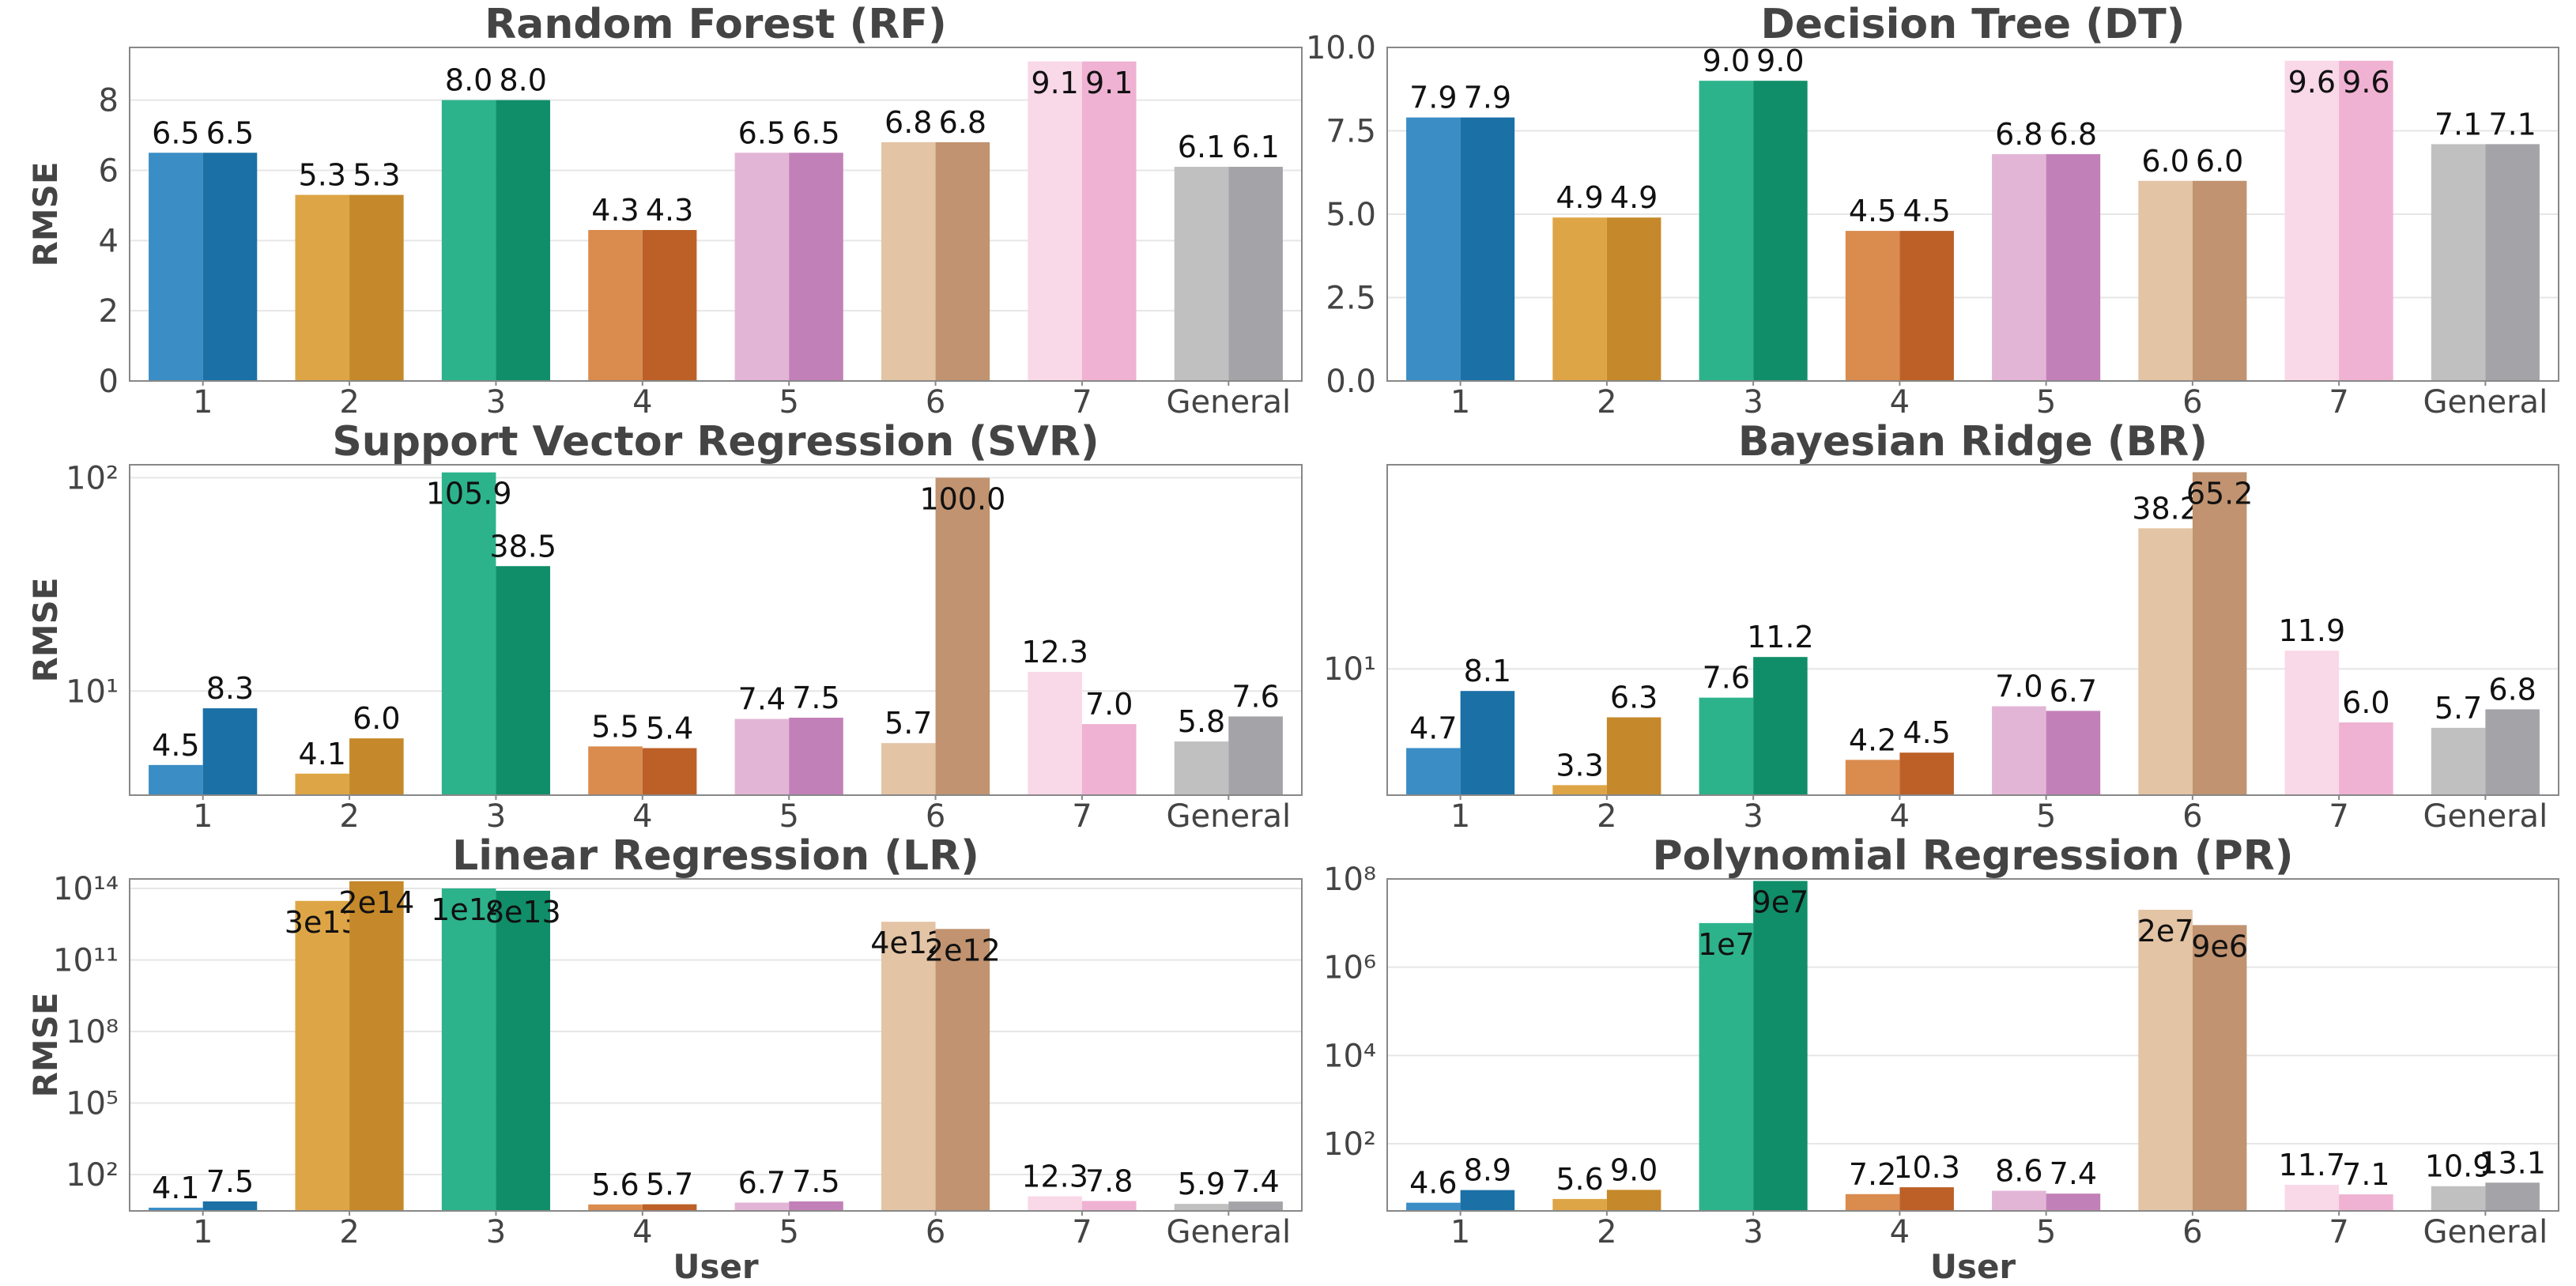  I want to click on y-tick-label: 6, so click(109, 171).